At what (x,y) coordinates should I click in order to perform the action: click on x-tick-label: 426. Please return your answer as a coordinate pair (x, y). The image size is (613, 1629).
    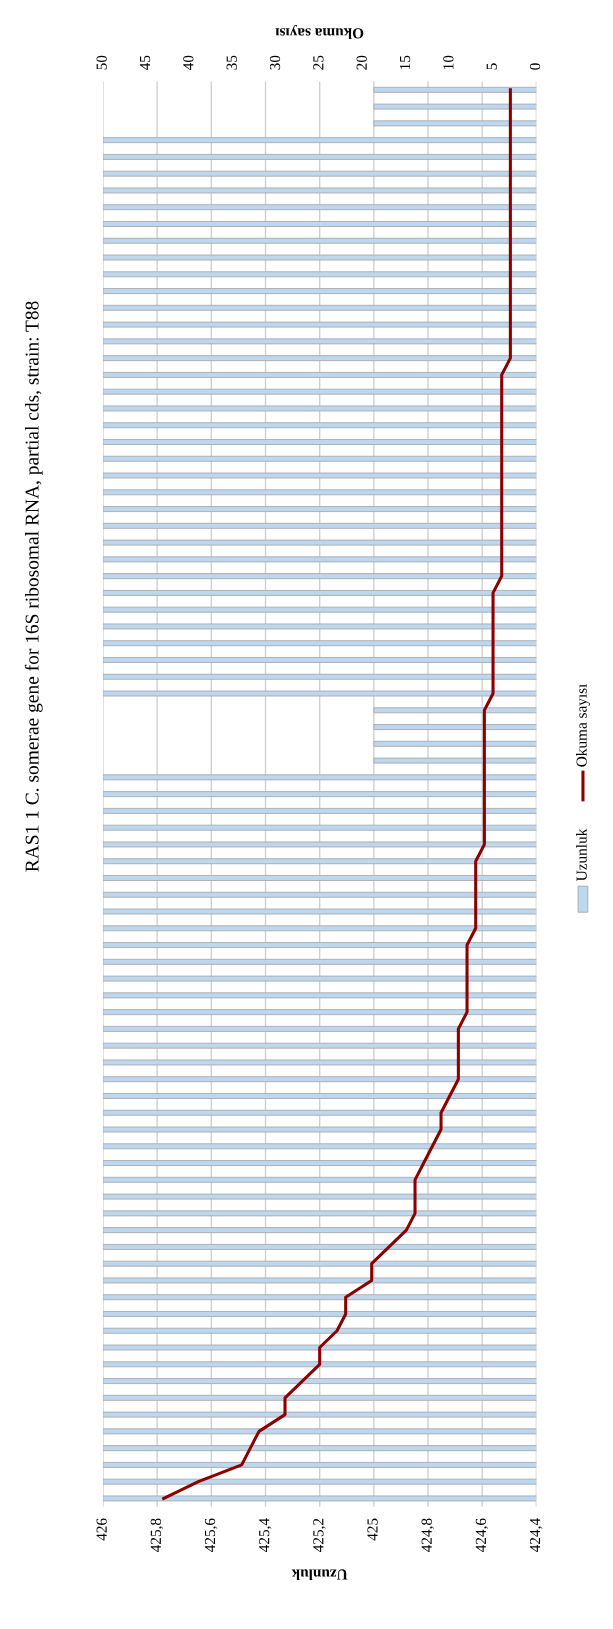
    Looking at the image, I should click on (101, 1529).